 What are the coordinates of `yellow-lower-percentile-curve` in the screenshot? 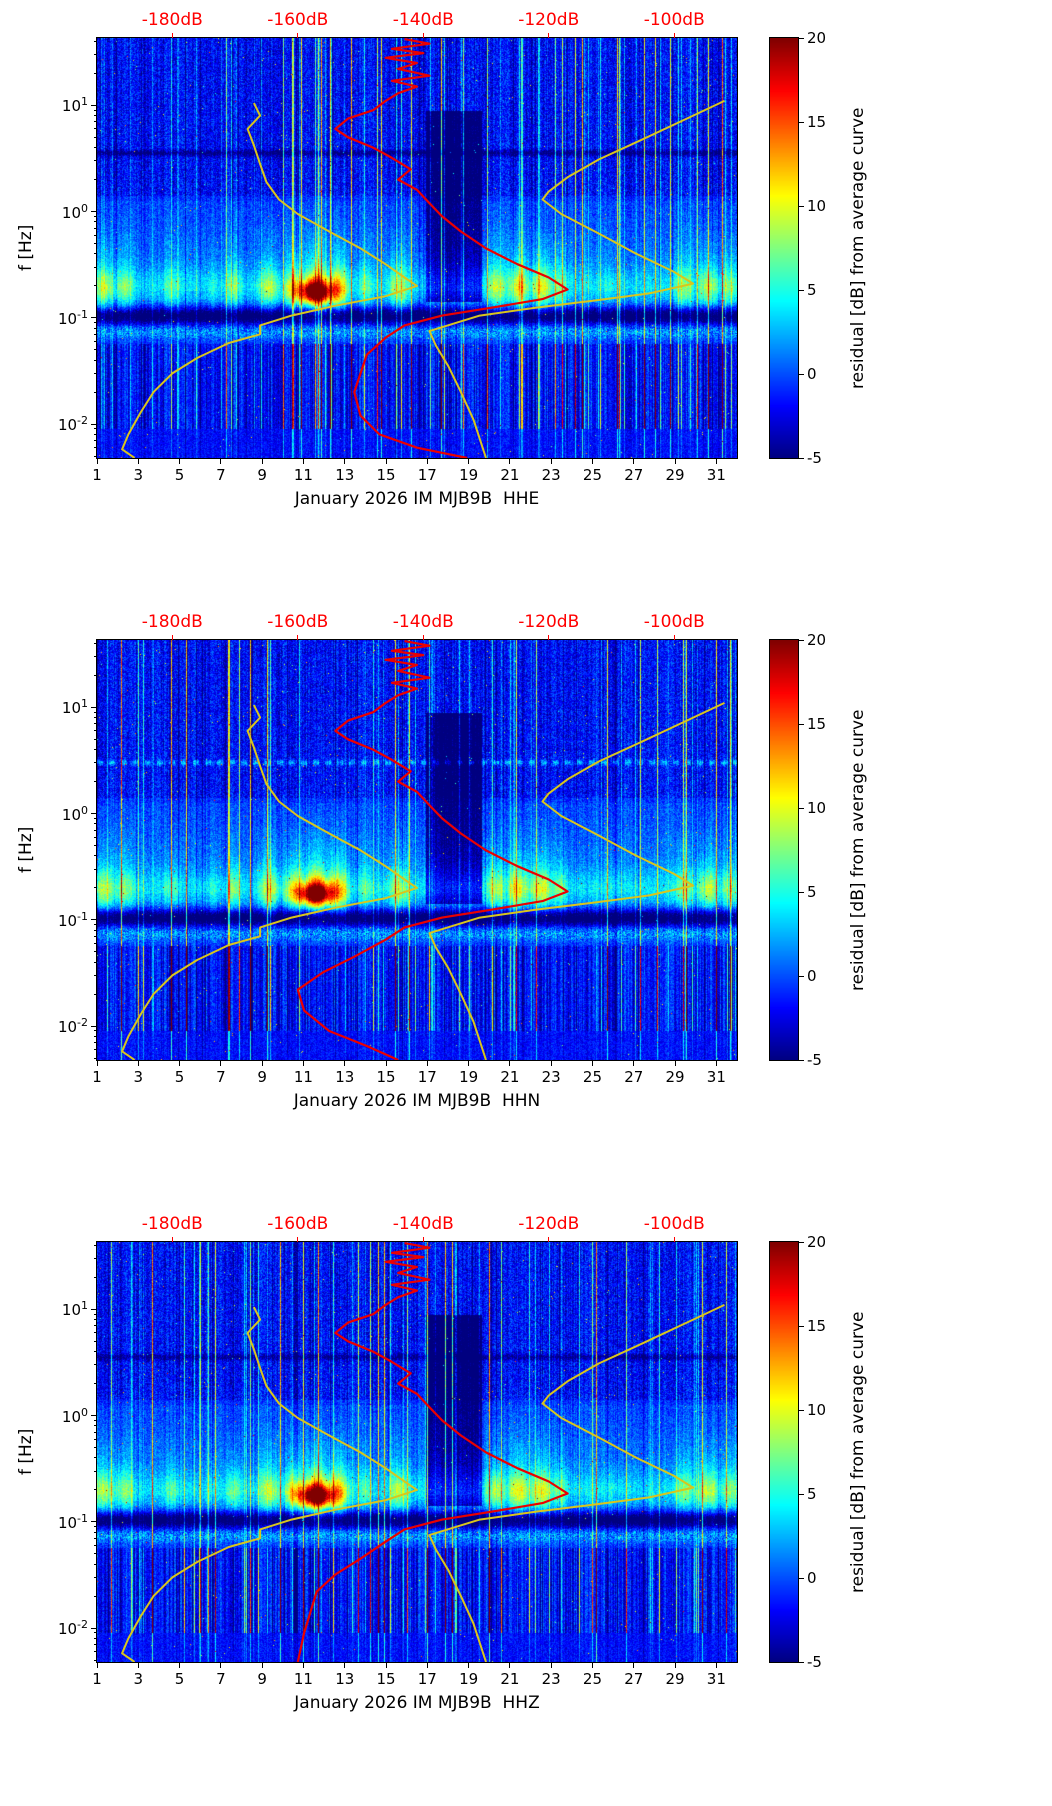 It's located at (269, 882).